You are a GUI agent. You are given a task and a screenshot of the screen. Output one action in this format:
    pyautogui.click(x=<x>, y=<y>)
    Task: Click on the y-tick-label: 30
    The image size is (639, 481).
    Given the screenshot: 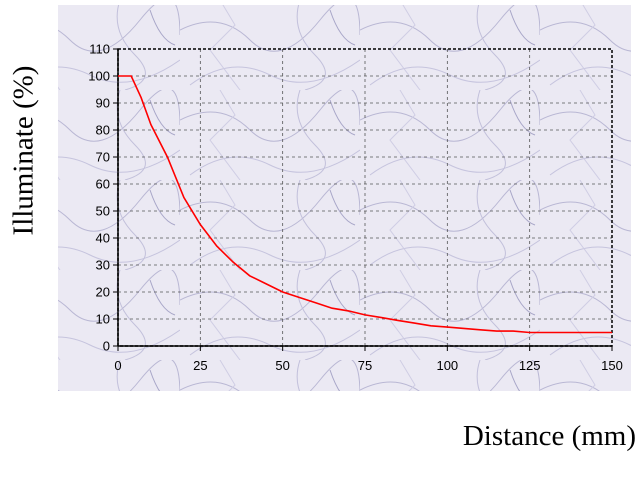 What is the action you would take?
    pyautogui.click(x=103, y=265)
    